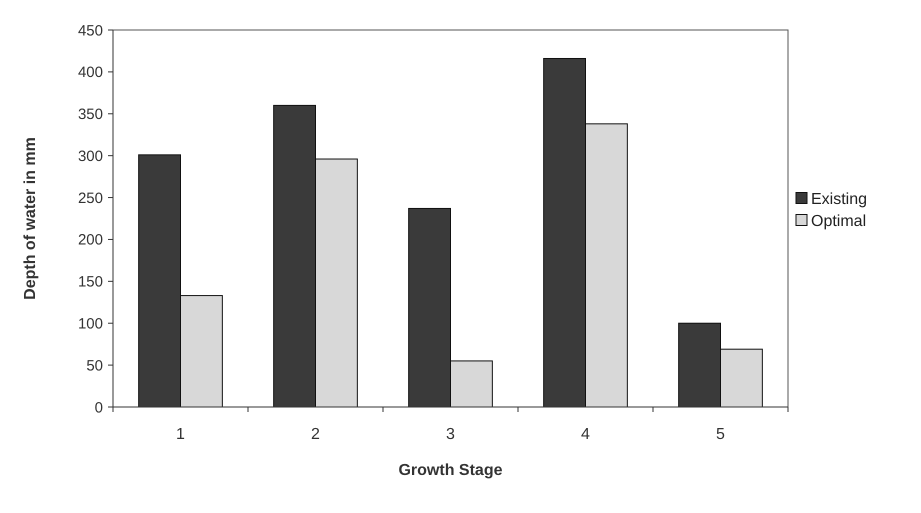 The height and width of the screenshot is (513, 921). Describe the element at coordinates (90, 323) in the screenshot. I see `y-tick-label: 100` at that location.